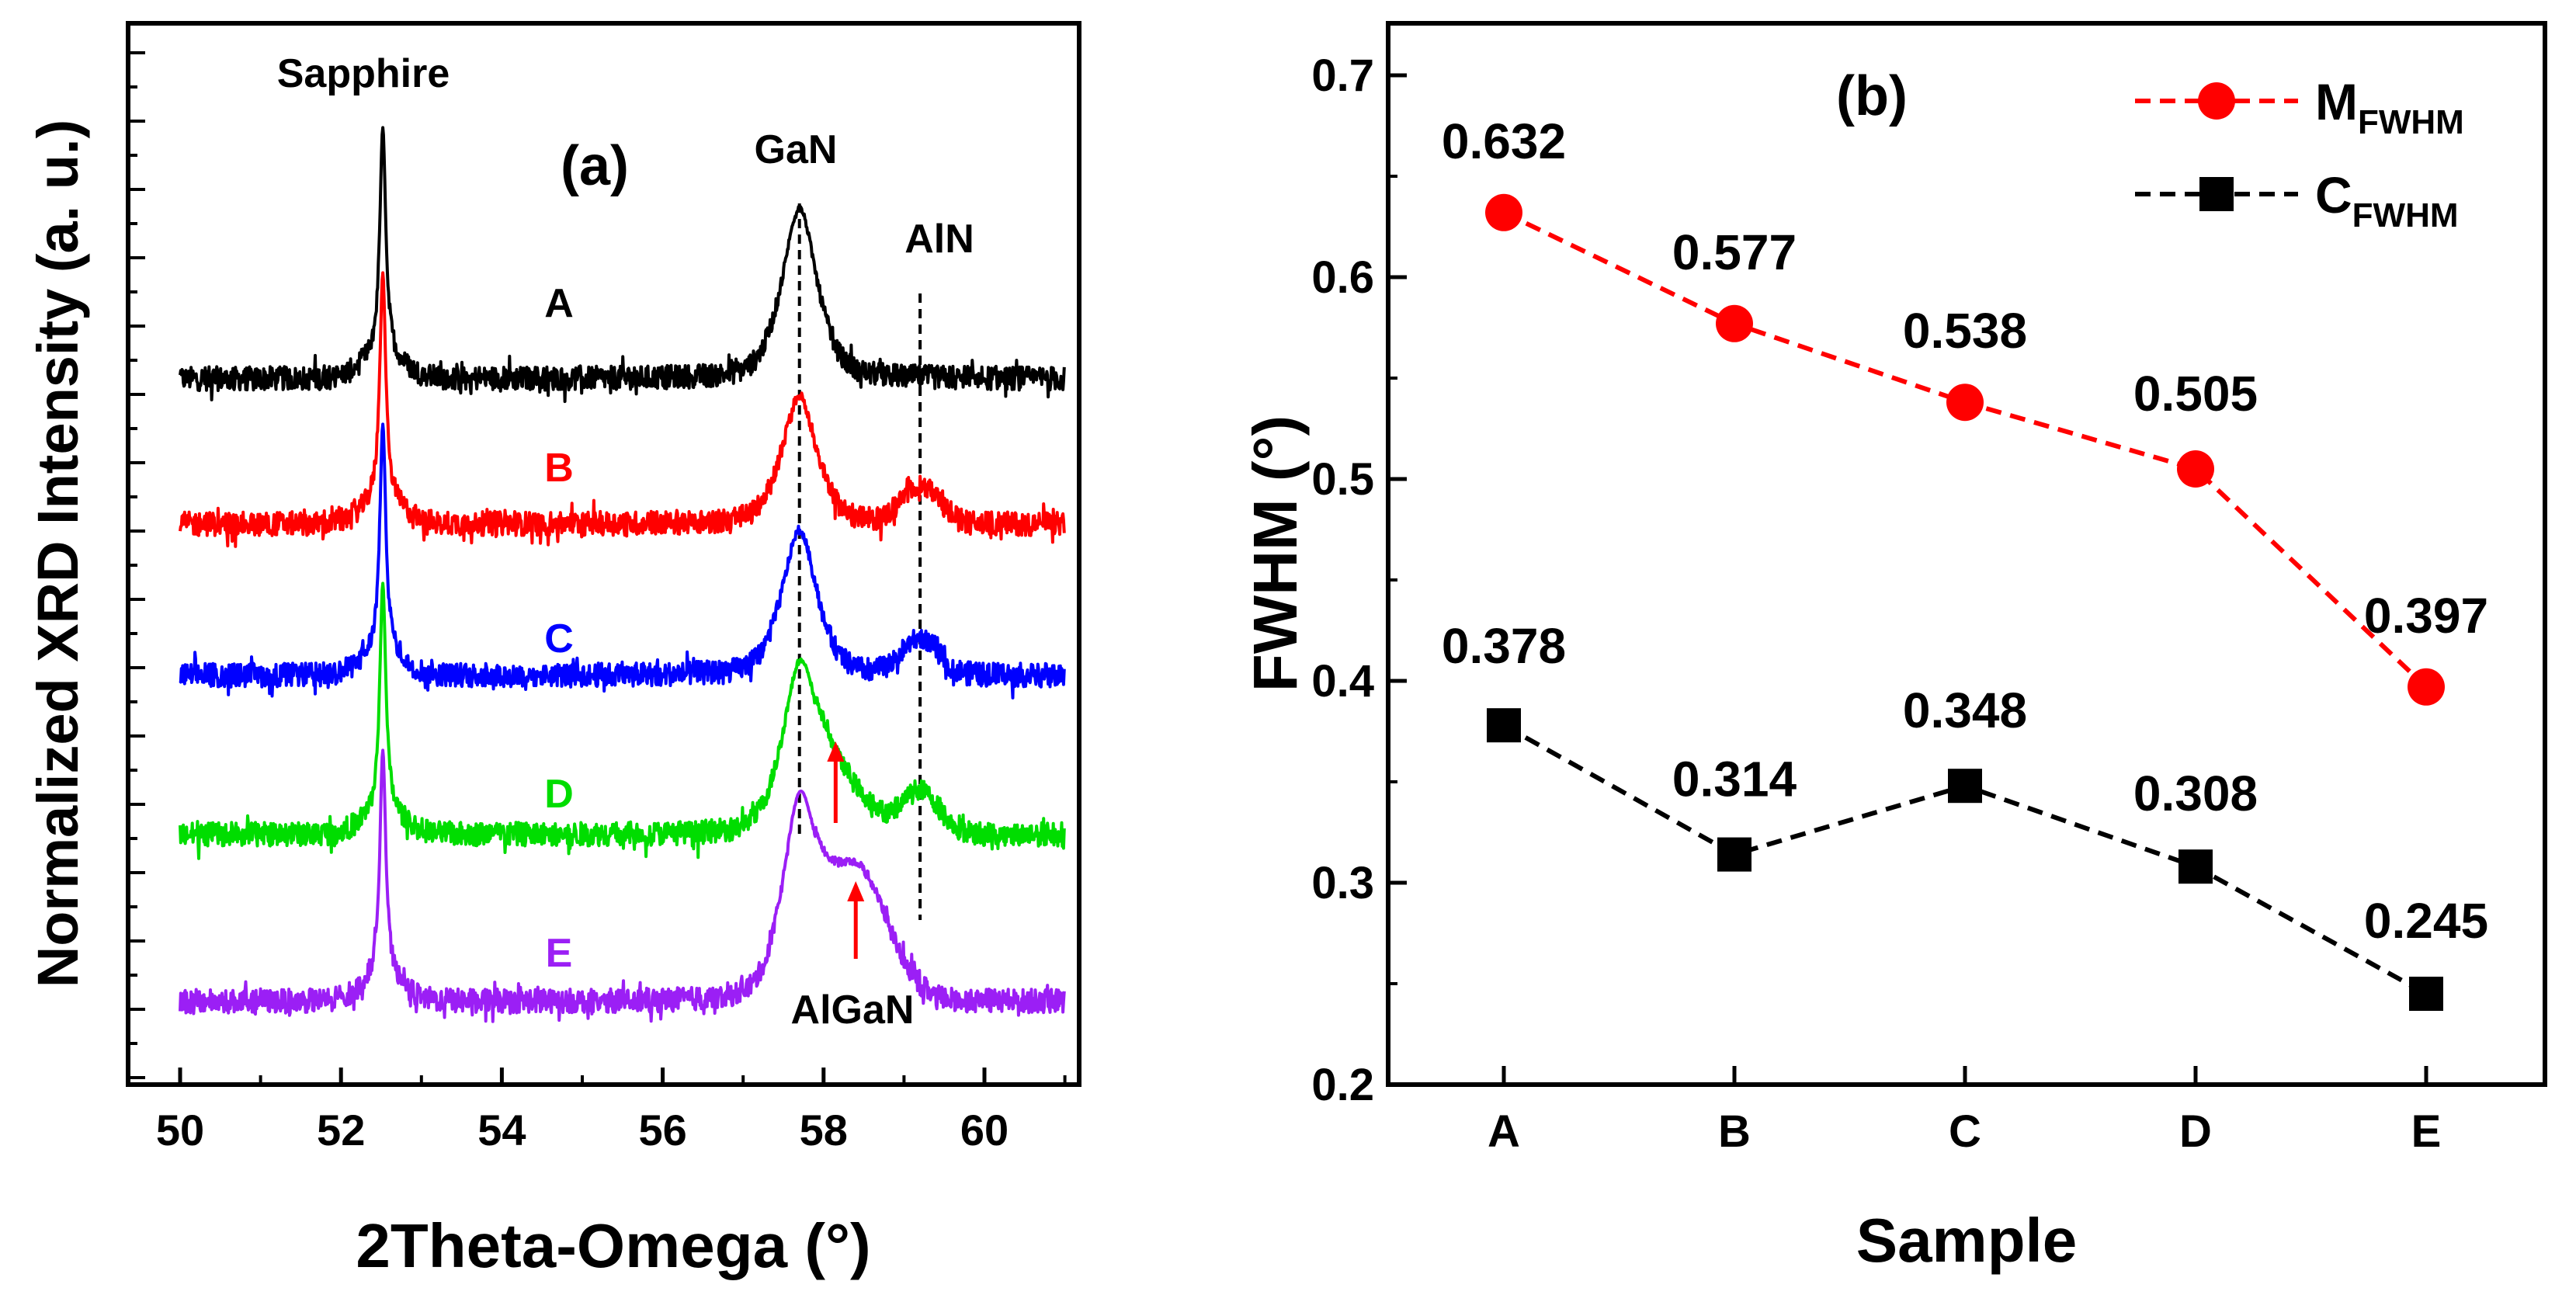 The image size is (2576, 1295). Describe the element at coordinates (1342, 883) in the screenshot. I see `panel-b-y-tick-label: 0.3` at that location.